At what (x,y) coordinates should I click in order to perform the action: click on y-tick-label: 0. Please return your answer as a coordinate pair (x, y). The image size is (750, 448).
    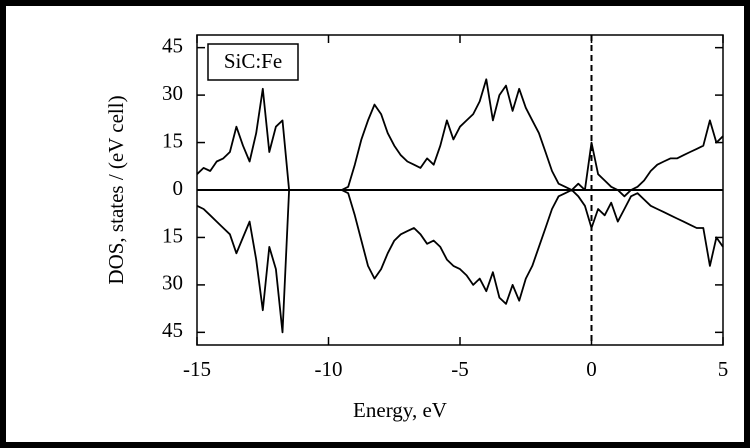
    Looking at the image, I should click on (178, 188).